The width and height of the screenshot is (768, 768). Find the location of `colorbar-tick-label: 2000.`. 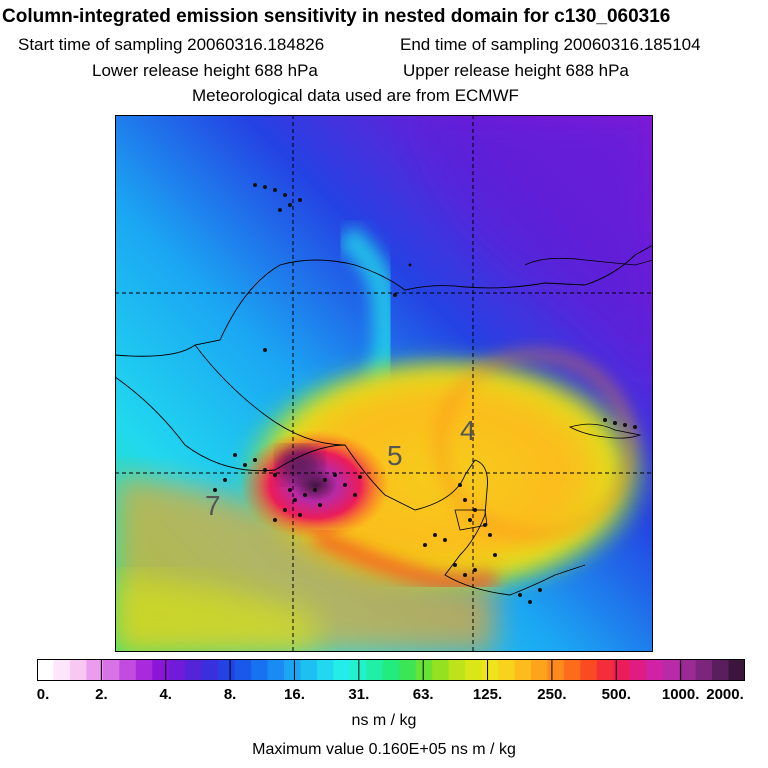

colorbar-tick-label: 2000. is located at coordinates (725, 694).